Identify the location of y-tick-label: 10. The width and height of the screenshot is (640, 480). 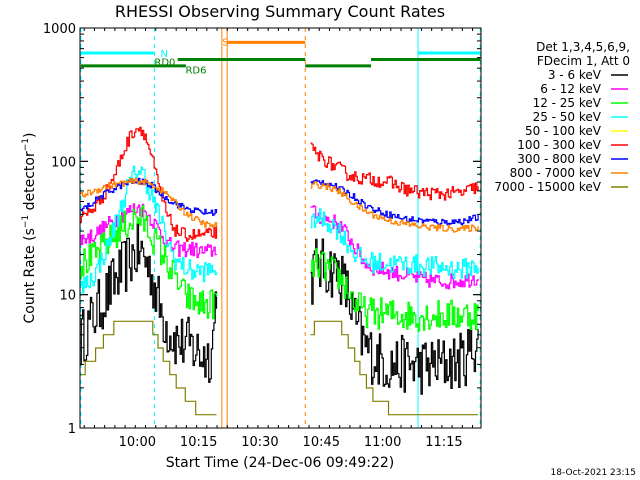
(67, 296).